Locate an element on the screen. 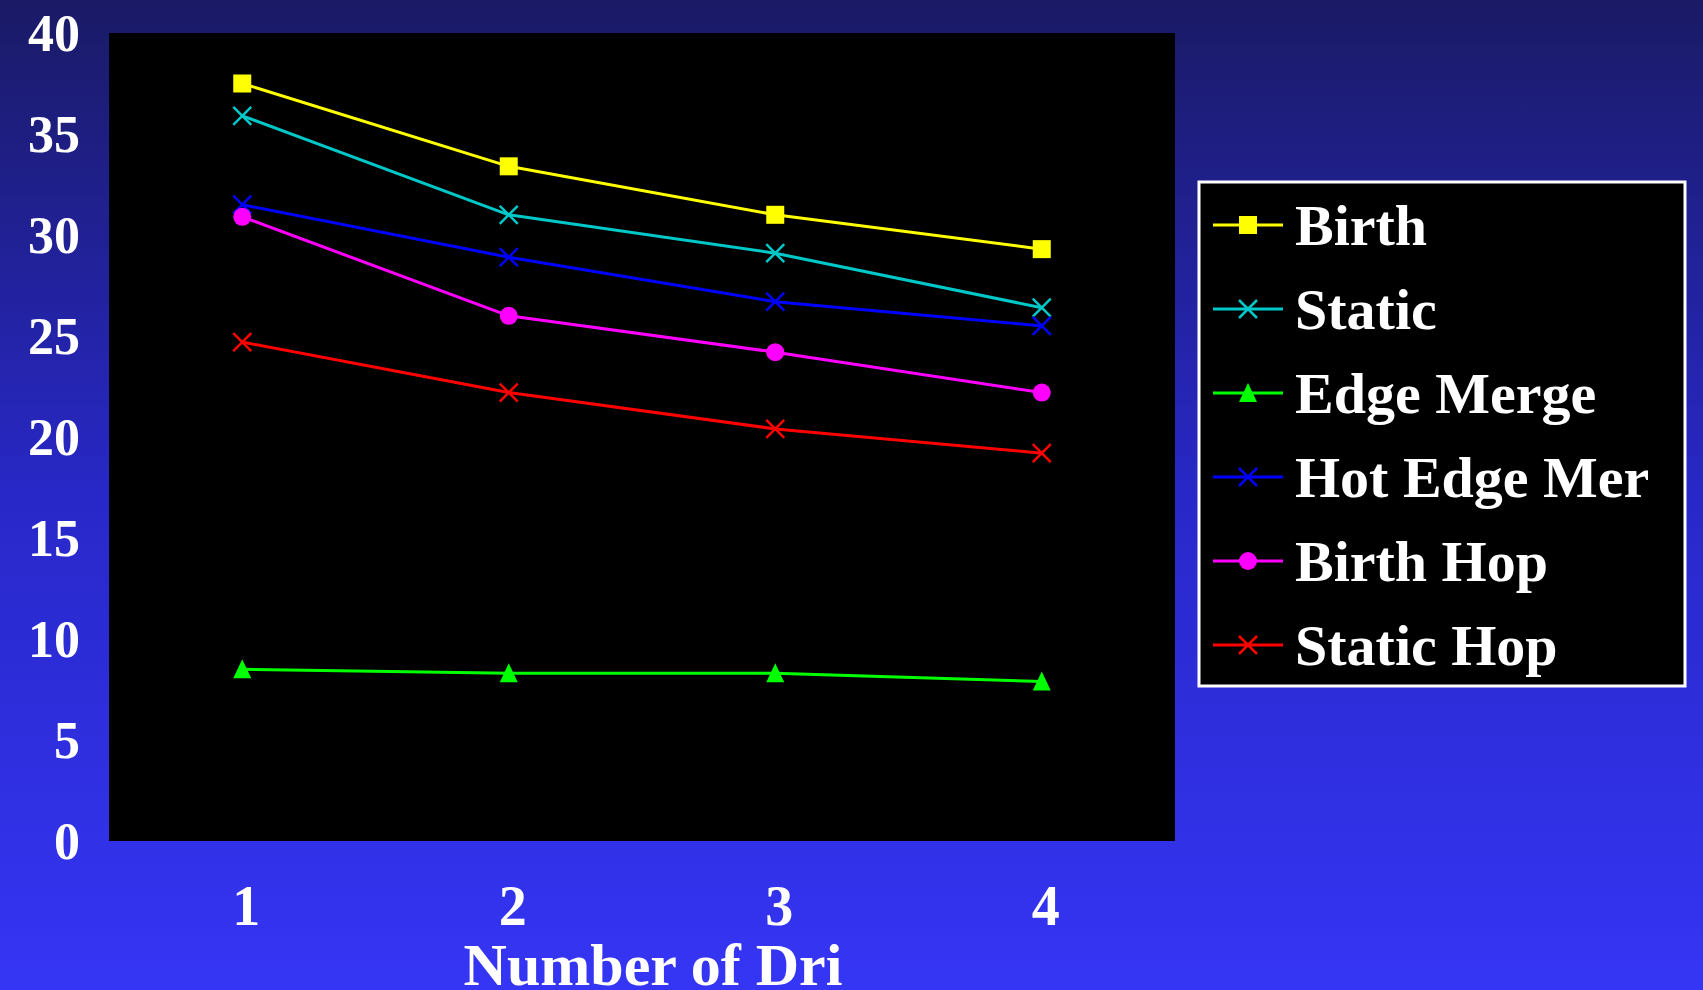 Image resolution: width=1703 pixels, height=990 pixels. legend-label: Hot Edge Mer is located at coordinates (1472, 478).